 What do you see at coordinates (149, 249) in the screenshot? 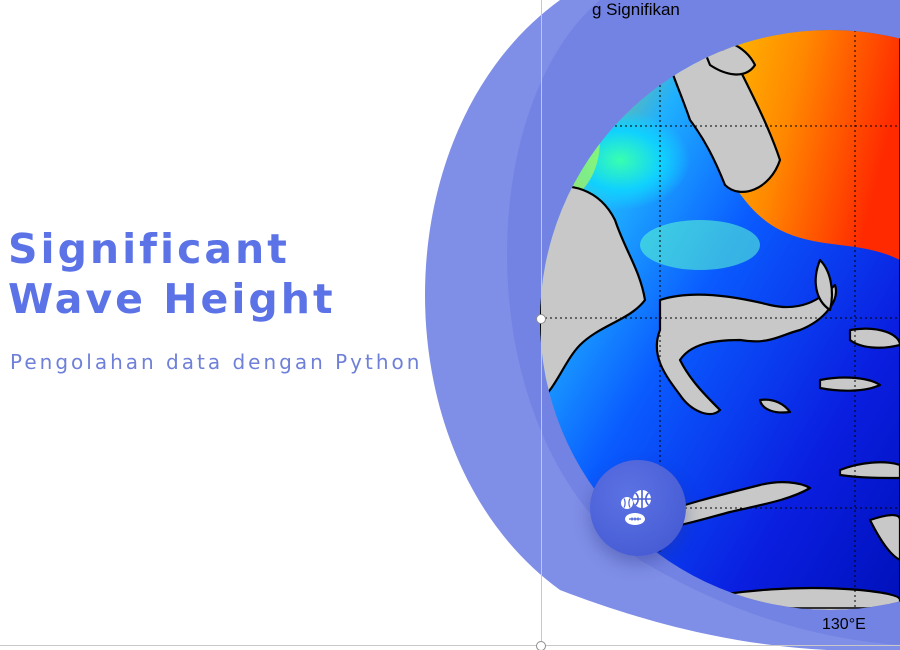
I see `slide-title-line1: Significant` at bounding box center [149, 249].